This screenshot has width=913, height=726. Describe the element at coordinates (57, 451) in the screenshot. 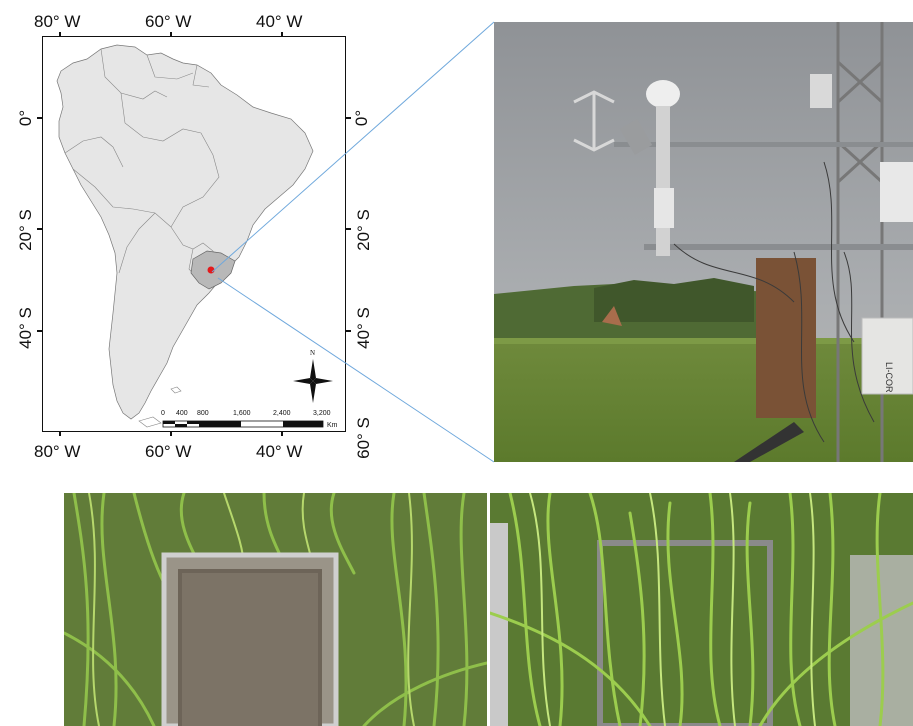

I see `lon-bottom-80w: 80° W` at that location.